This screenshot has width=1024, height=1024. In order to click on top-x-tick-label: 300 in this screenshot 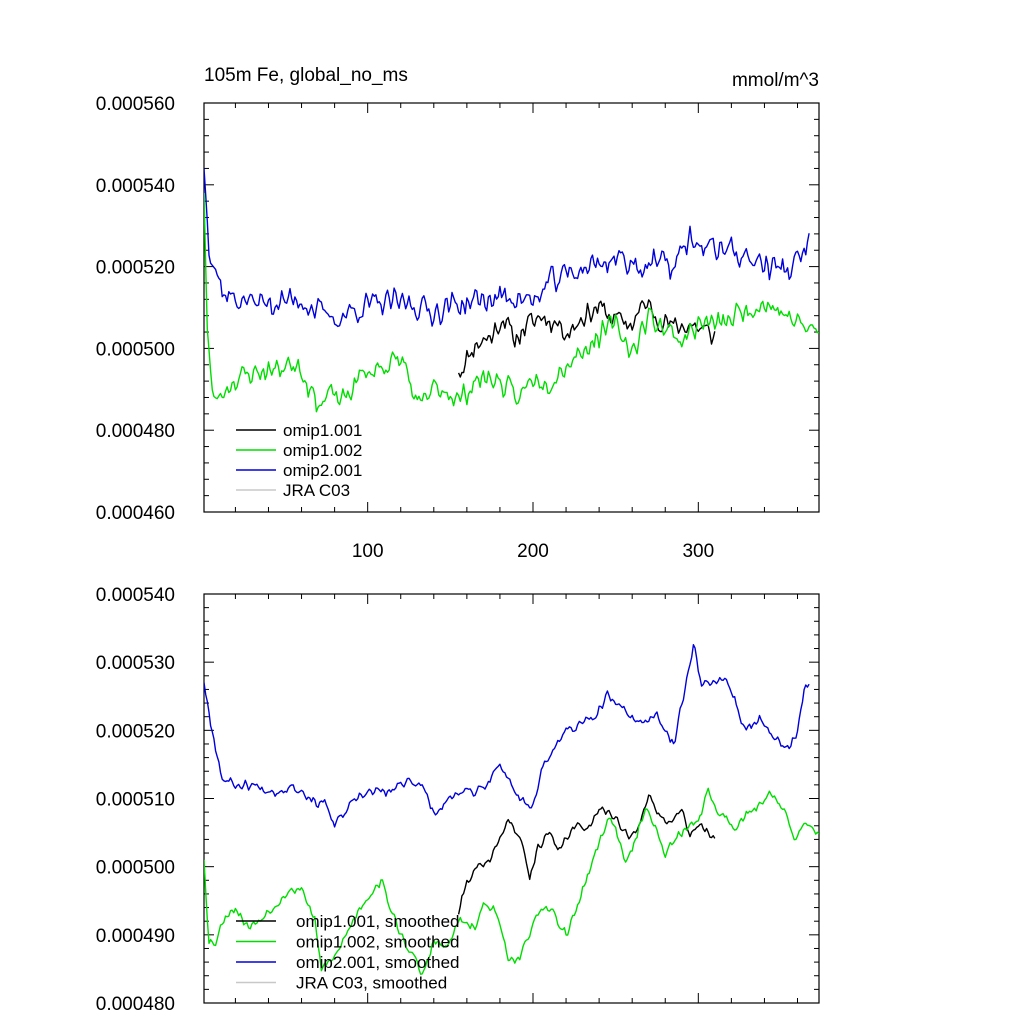, I will do `click(698, 551)`.